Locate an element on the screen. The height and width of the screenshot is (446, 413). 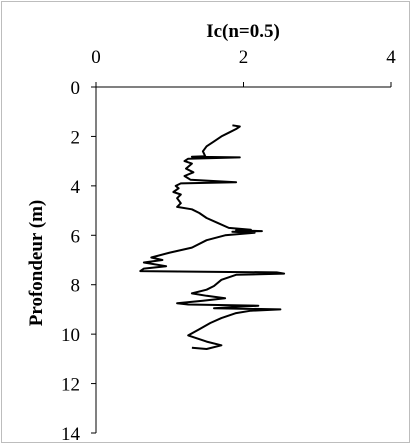
x-tick-label: 2 is located at coordinates (244, 57).